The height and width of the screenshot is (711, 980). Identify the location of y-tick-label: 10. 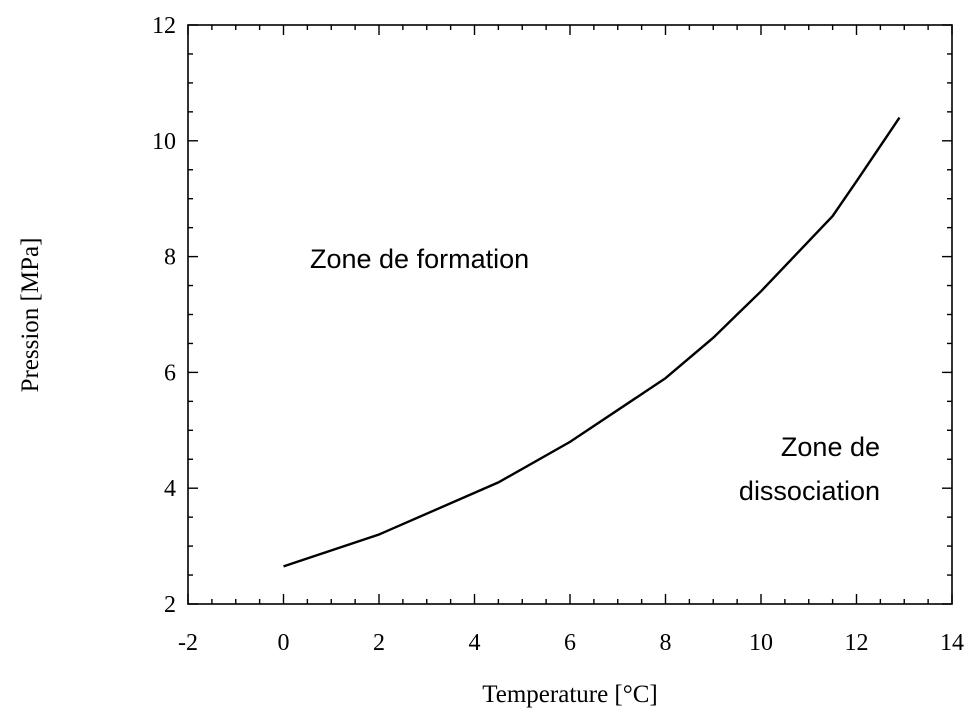
(164, 142).